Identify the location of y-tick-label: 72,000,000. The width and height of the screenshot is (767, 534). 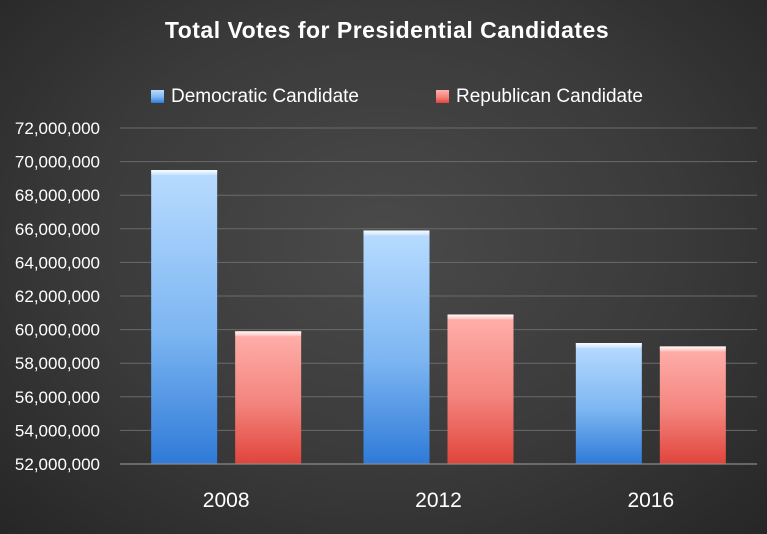
(57, 128).